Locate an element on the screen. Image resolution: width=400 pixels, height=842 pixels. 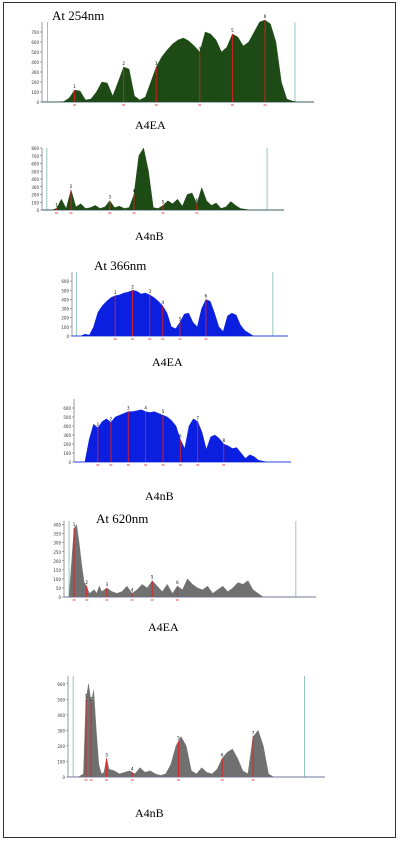
caption-366-A4EA: A4EA is located at coordinates (167, 362).